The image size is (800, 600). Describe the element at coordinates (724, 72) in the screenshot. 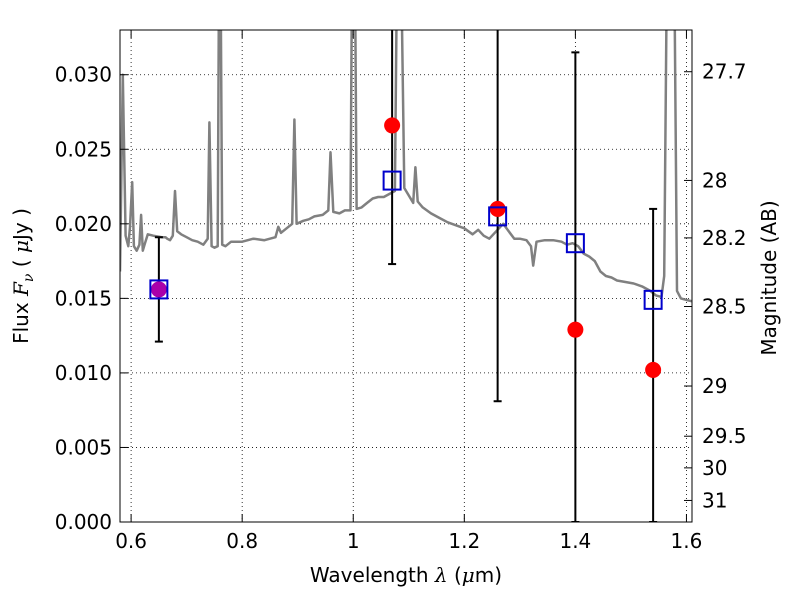

I see `y2-tick-label: 27.7` at that location.